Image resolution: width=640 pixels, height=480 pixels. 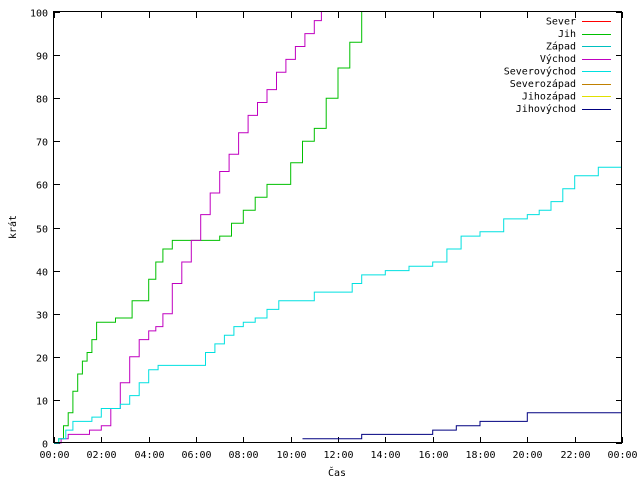 I want to click on y-tick-label: 100, so click(x=39, y=14).